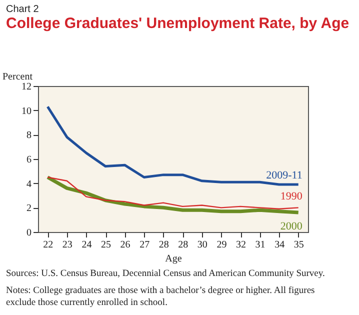 The image size is (359, 315). What do you see at coordinates (29, 208) in the screenshot?
I see `y-tick-label: 2` at bounding box center [29, 208].